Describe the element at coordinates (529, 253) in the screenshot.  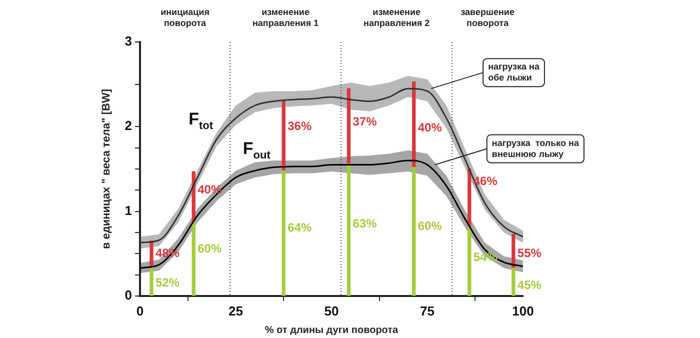
I see `annotation: 55%` at that location.